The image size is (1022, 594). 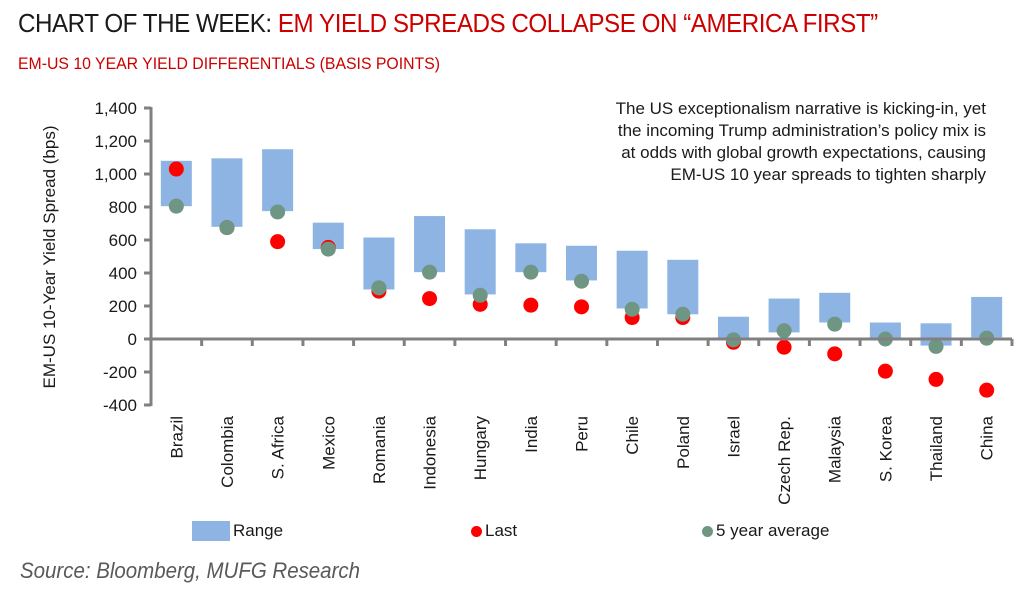 I want to click on chart-title-prefix: CHART OF THE WEEK:, so click(x=148, y=23).